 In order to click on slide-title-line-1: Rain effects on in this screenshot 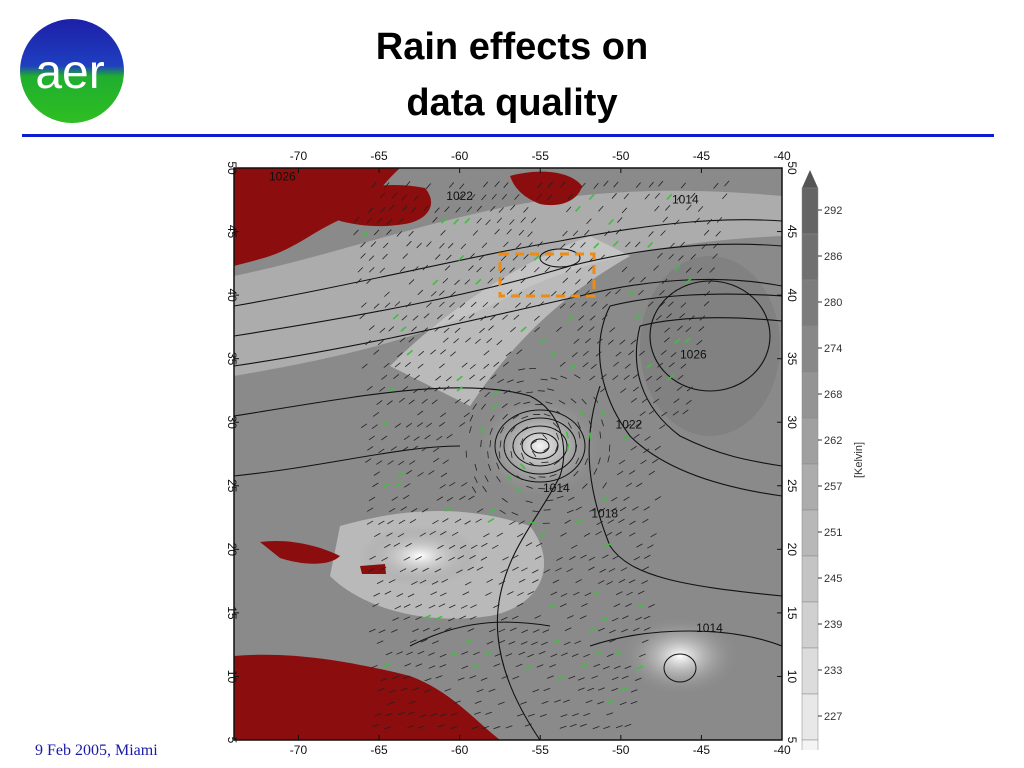, I will do `click(512, 47)`.